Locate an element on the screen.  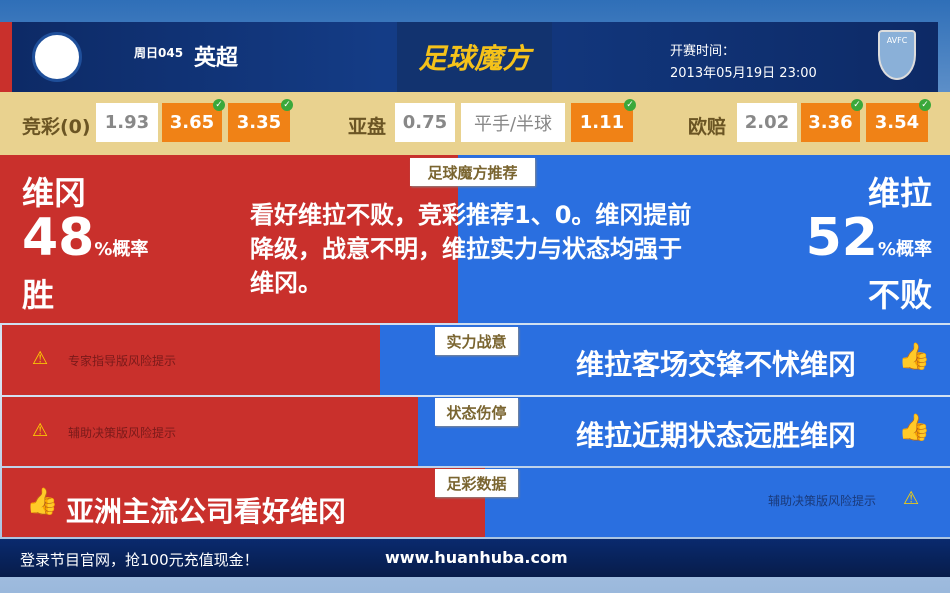
row-conclusion: 维拉客场交锋不怵维冈 is located at coordinates (716, 364).